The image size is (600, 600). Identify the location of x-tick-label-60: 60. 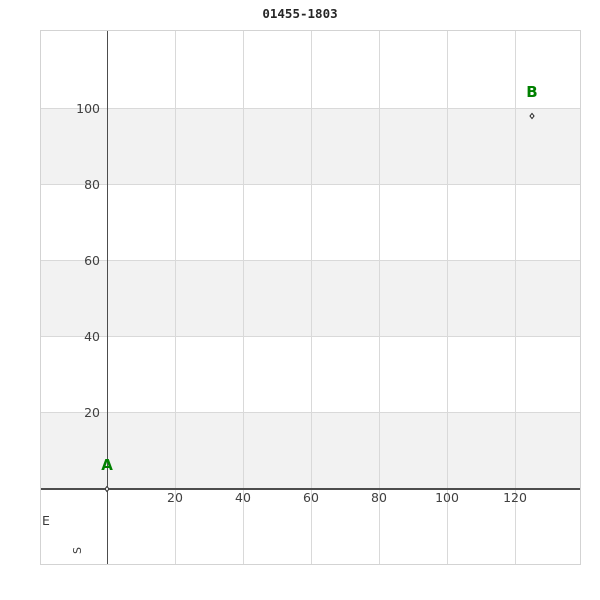
(311, 497).